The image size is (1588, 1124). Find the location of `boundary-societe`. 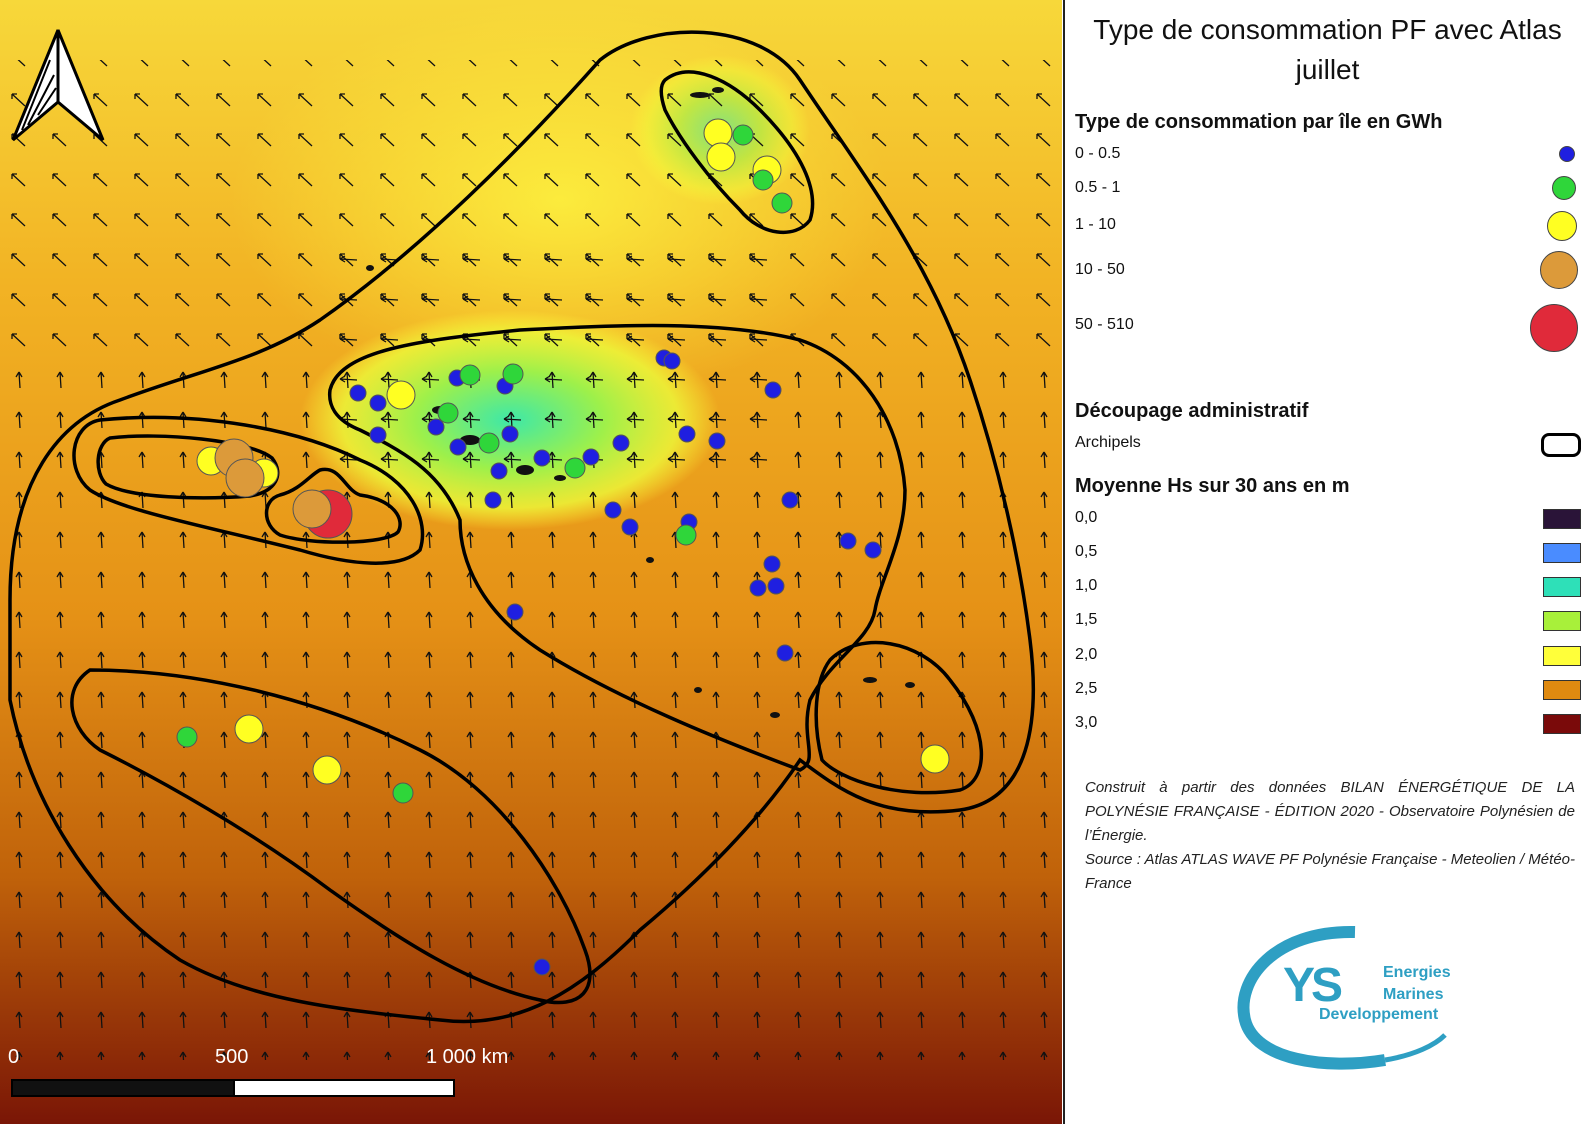

boundary-societe is located at coordinates (248, 490).